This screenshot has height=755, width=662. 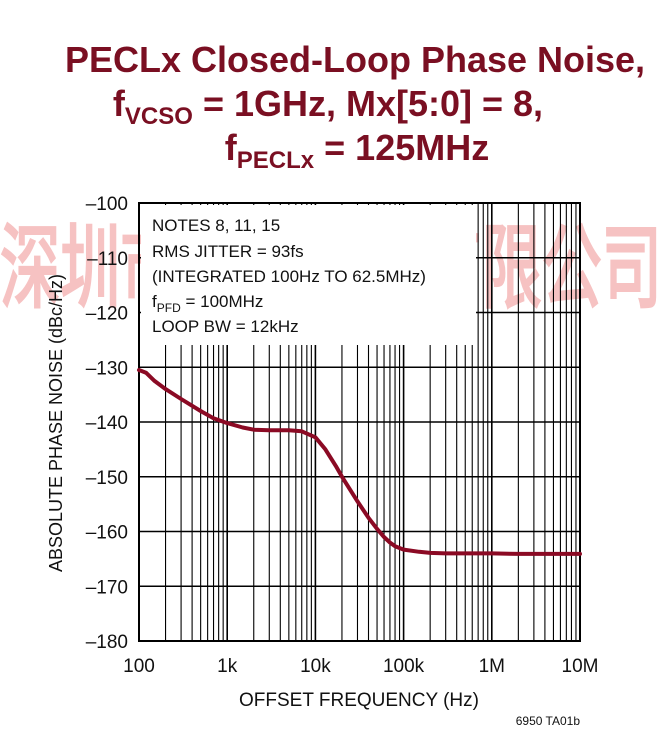 I want to click on y-tick-label: –170, so click(x=107, y=587).